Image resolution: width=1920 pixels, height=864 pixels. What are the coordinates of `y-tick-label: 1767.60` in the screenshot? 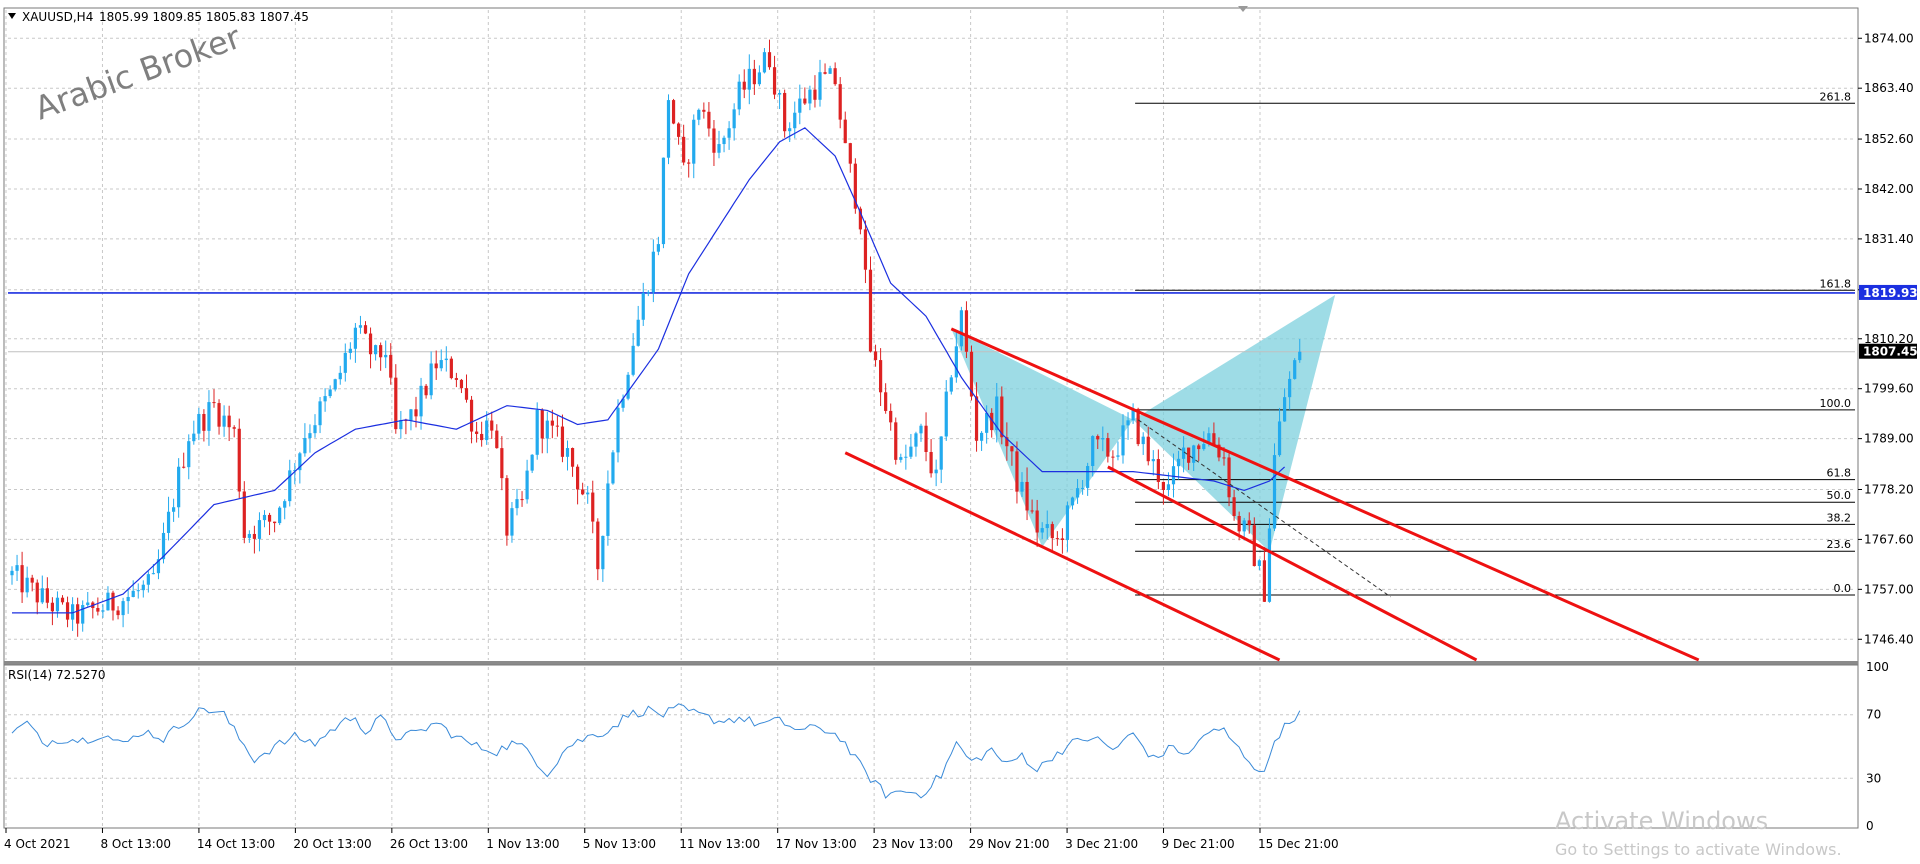 It's located at (1889, 539).